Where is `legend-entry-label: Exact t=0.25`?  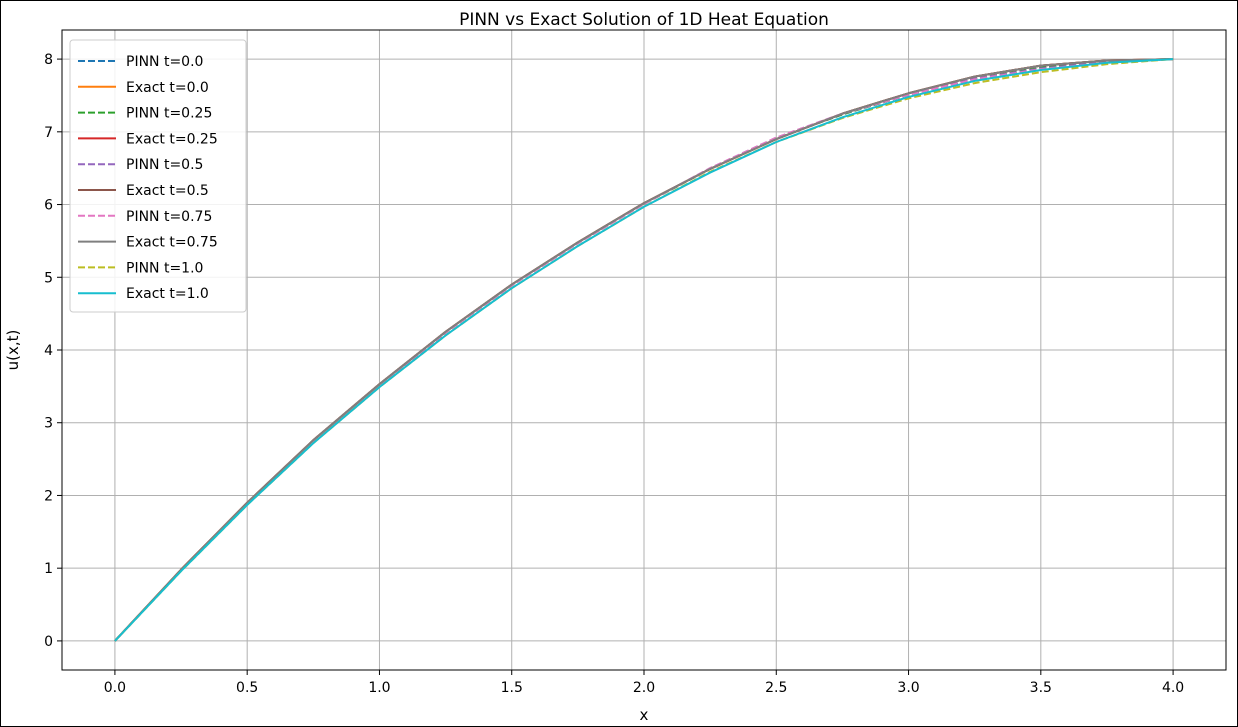
legend-entry-label: Exact t=0.25 is located at coordinates (172, 139).